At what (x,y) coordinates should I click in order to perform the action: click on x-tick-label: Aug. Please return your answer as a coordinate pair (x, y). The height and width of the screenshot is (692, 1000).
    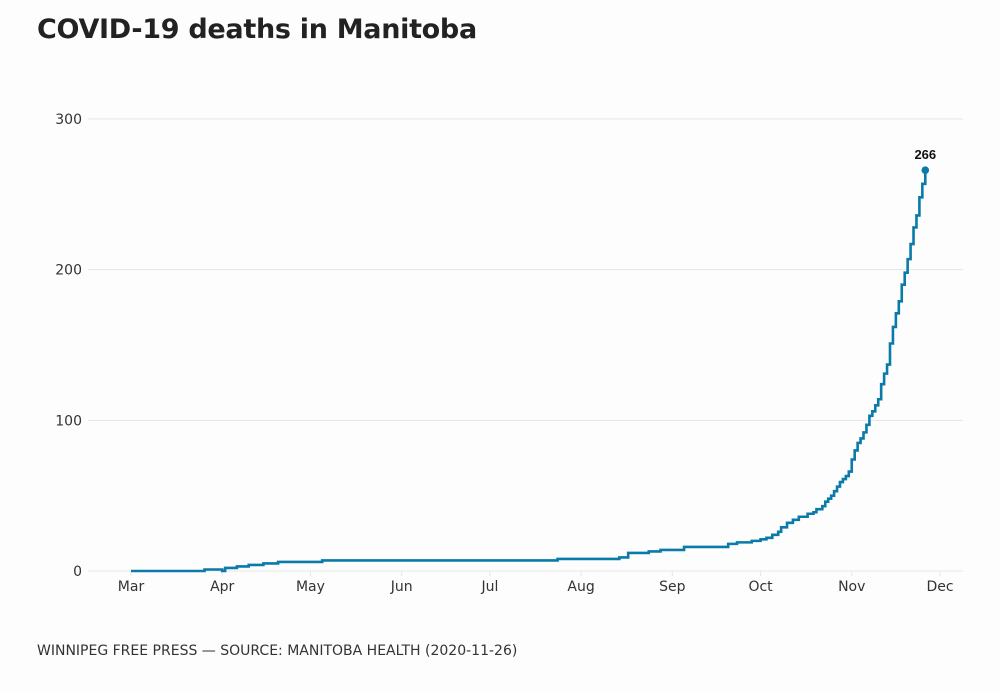
    Looking at the image, I should click on (580, 587).